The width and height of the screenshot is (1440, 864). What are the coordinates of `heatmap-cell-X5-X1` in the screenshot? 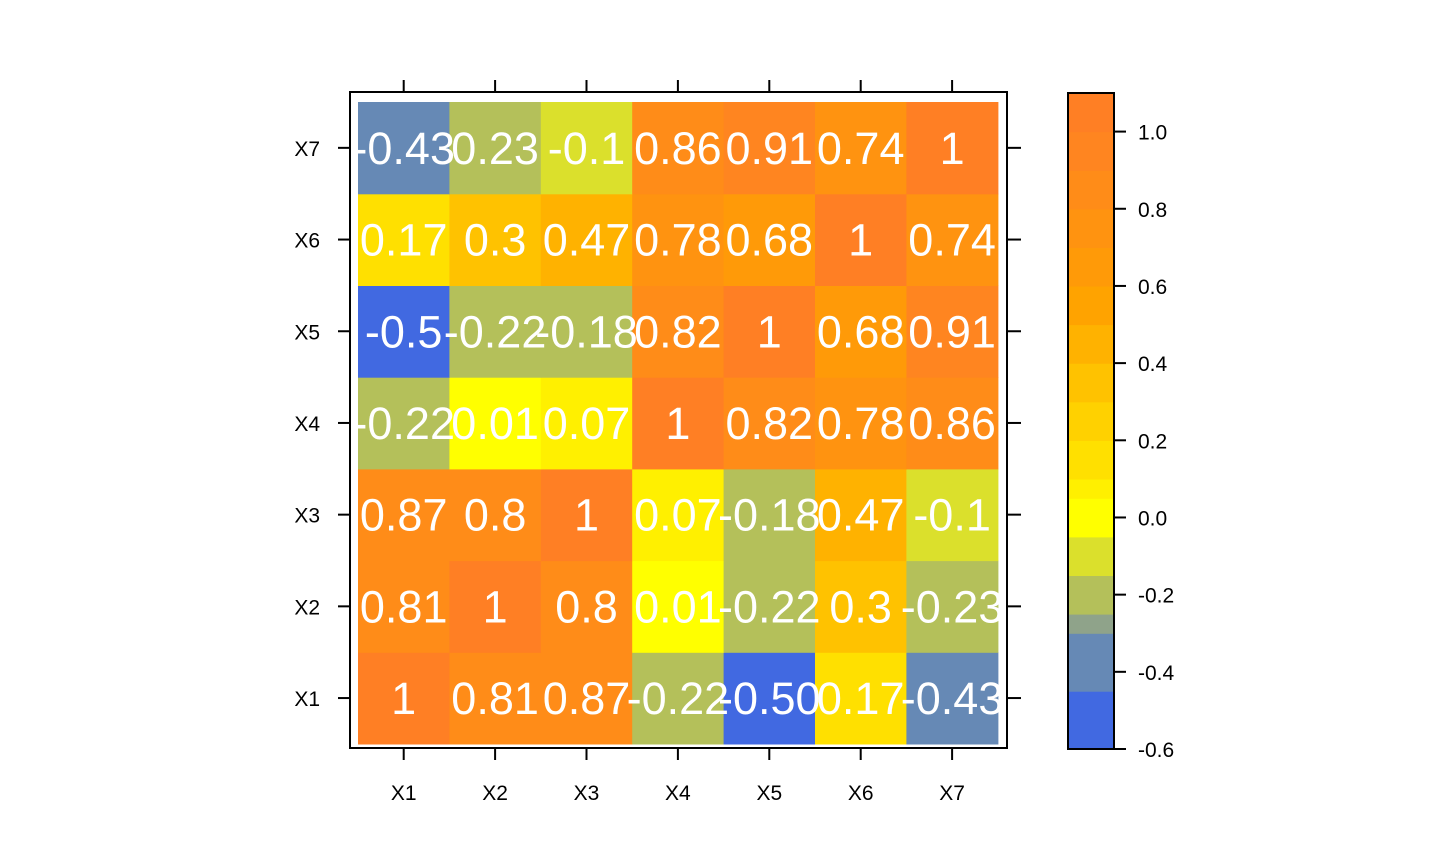 It's located at (769, 698).